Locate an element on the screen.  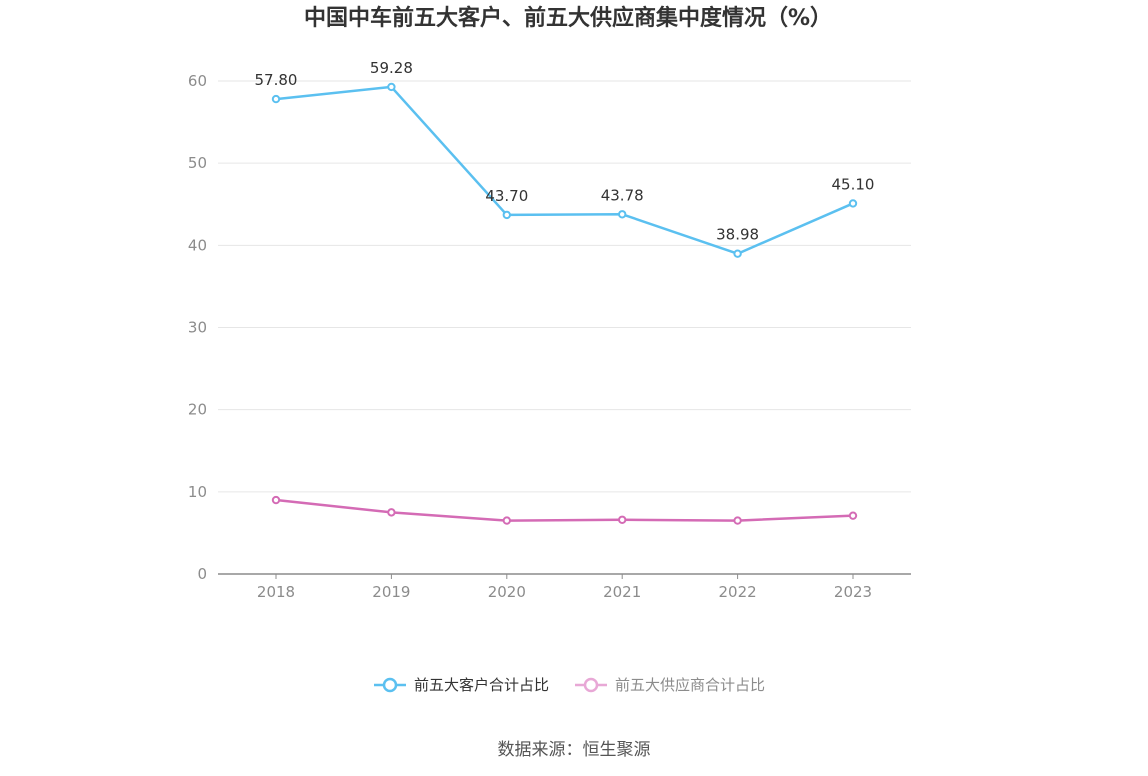
y-tick-label: 40 is located at coordinates (197, 245).